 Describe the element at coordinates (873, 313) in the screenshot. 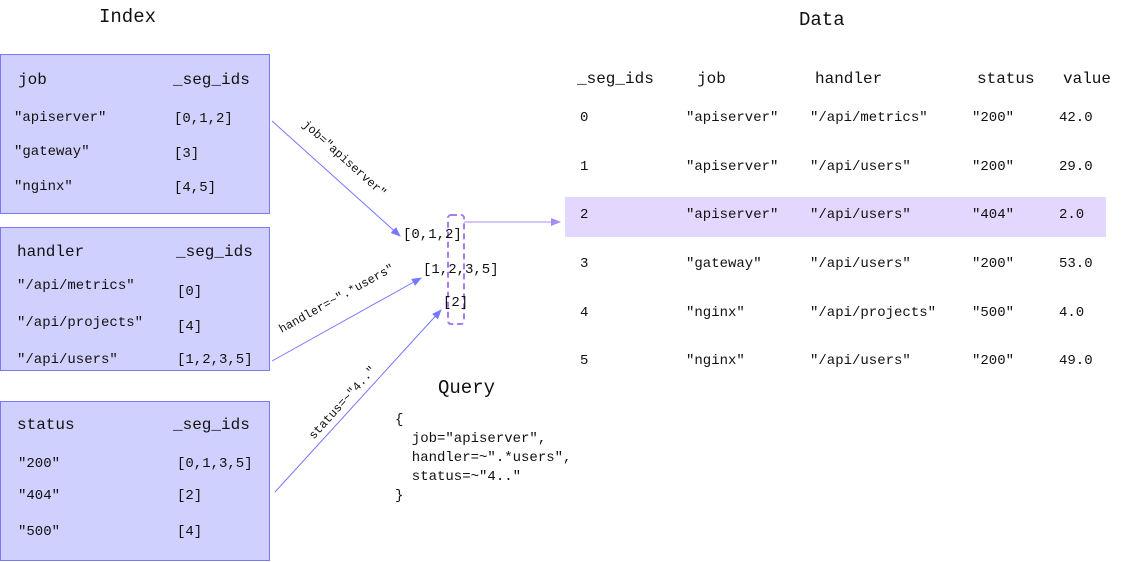

I see `data-cell: "/api/projects"` at that location.